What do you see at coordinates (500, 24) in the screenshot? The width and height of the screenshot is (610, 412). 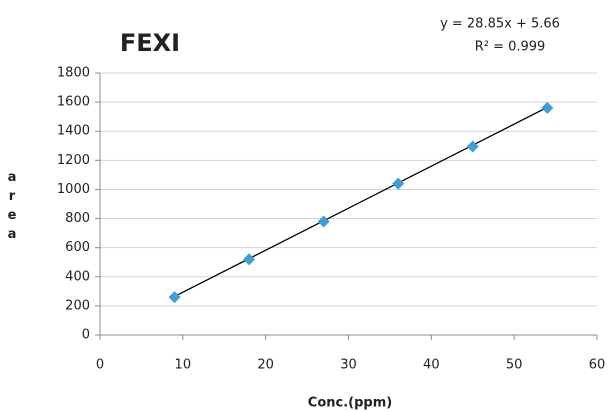 I see `trendline-equation: y = 28.85x + 5.66` at bounding box center [500, 24].